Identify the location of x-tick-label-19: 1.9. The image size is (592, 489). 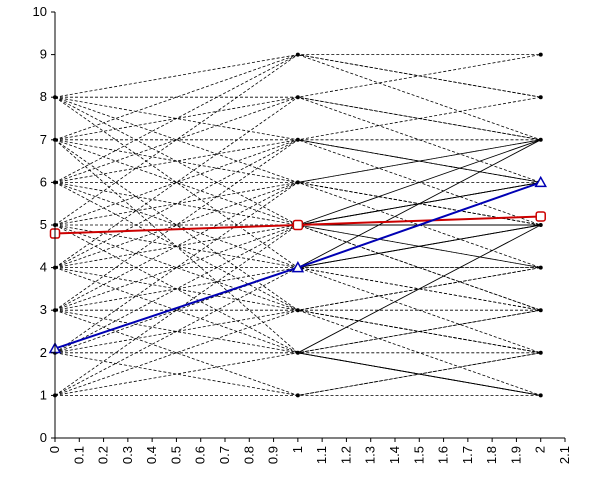
(515, 455).